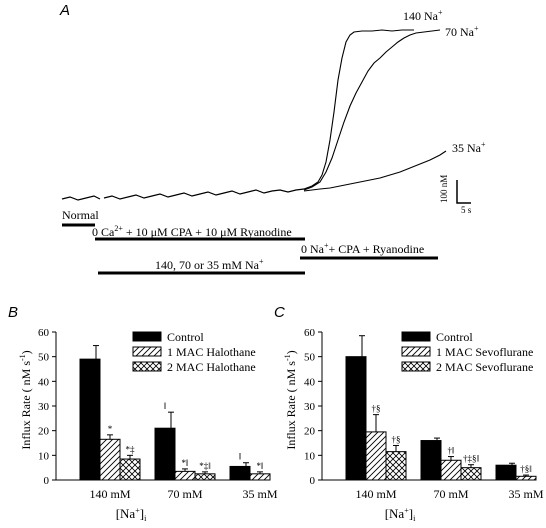 The image size is (546, 528). What do you see at coordinates (423, 15) in the screenshot?
I see `trace-label-140: 140 Na+` at bounding box center [423, 15].